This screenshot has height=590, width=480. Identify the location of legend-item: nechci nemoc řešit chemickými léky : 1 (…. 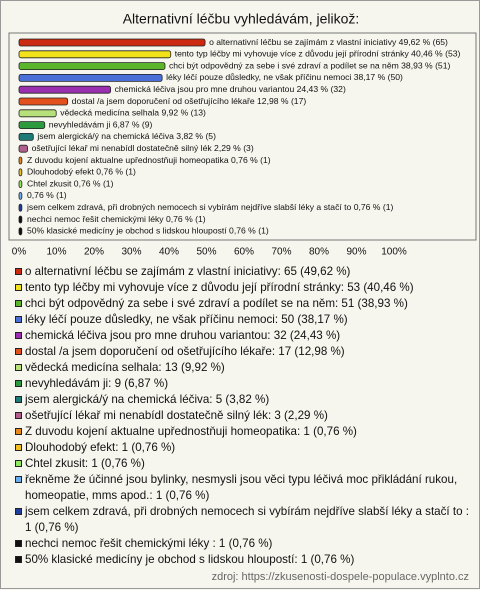
(243, 544).